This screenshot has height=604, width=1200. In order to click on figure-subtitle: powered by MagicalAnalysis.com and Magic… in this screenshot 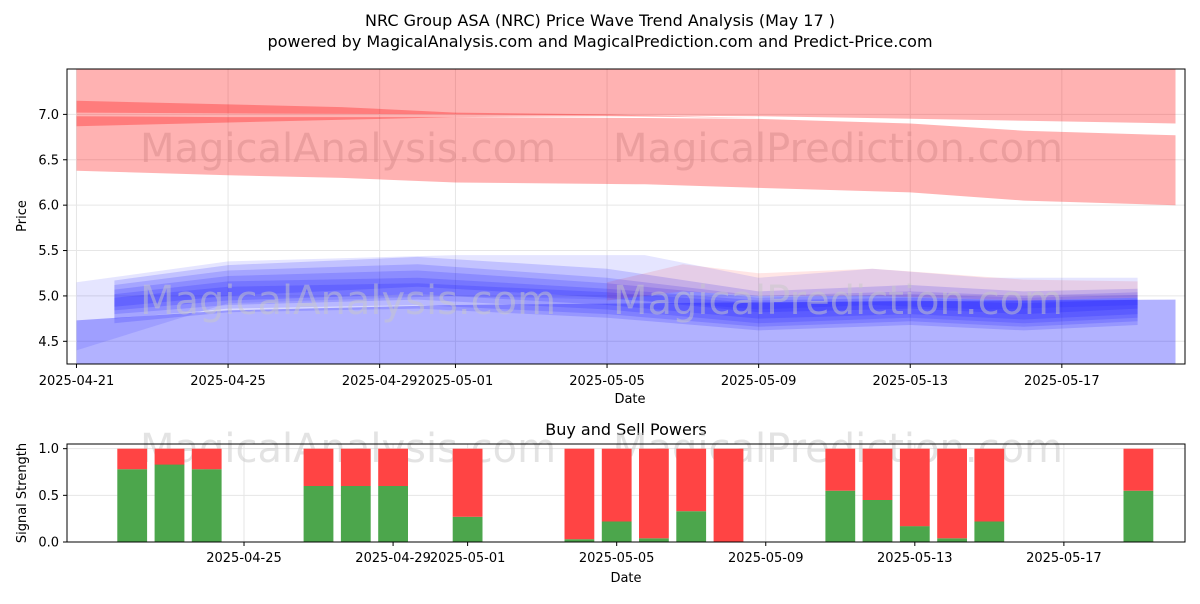, I will do `click(599, 41)`.